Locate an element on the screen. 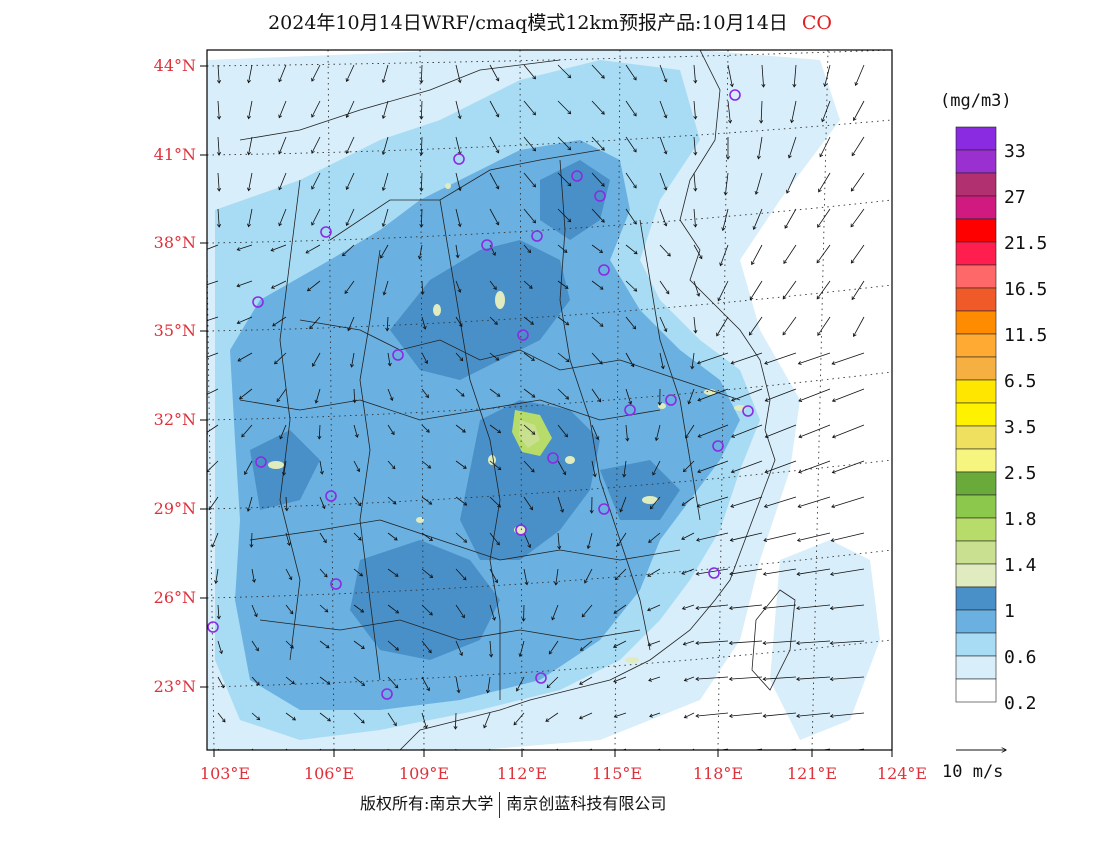  lon-label-103: 103°E is located at coordinates (225, 773).